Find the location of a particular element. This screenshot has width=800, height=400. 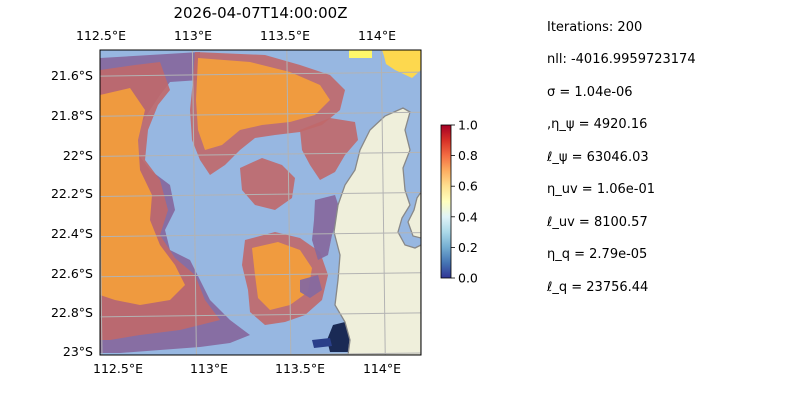

field-south-high is located at coordinates (282, 276).